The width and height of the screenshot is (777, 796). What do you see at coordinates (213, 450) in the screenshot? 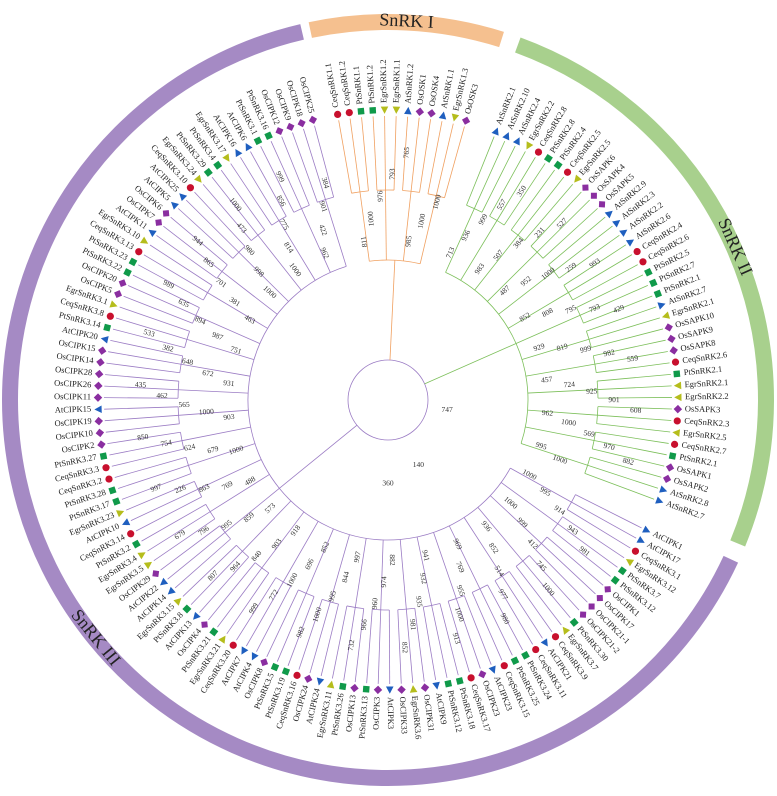
I see `bootstrap-value: 679` at bounding box center [213, 450].